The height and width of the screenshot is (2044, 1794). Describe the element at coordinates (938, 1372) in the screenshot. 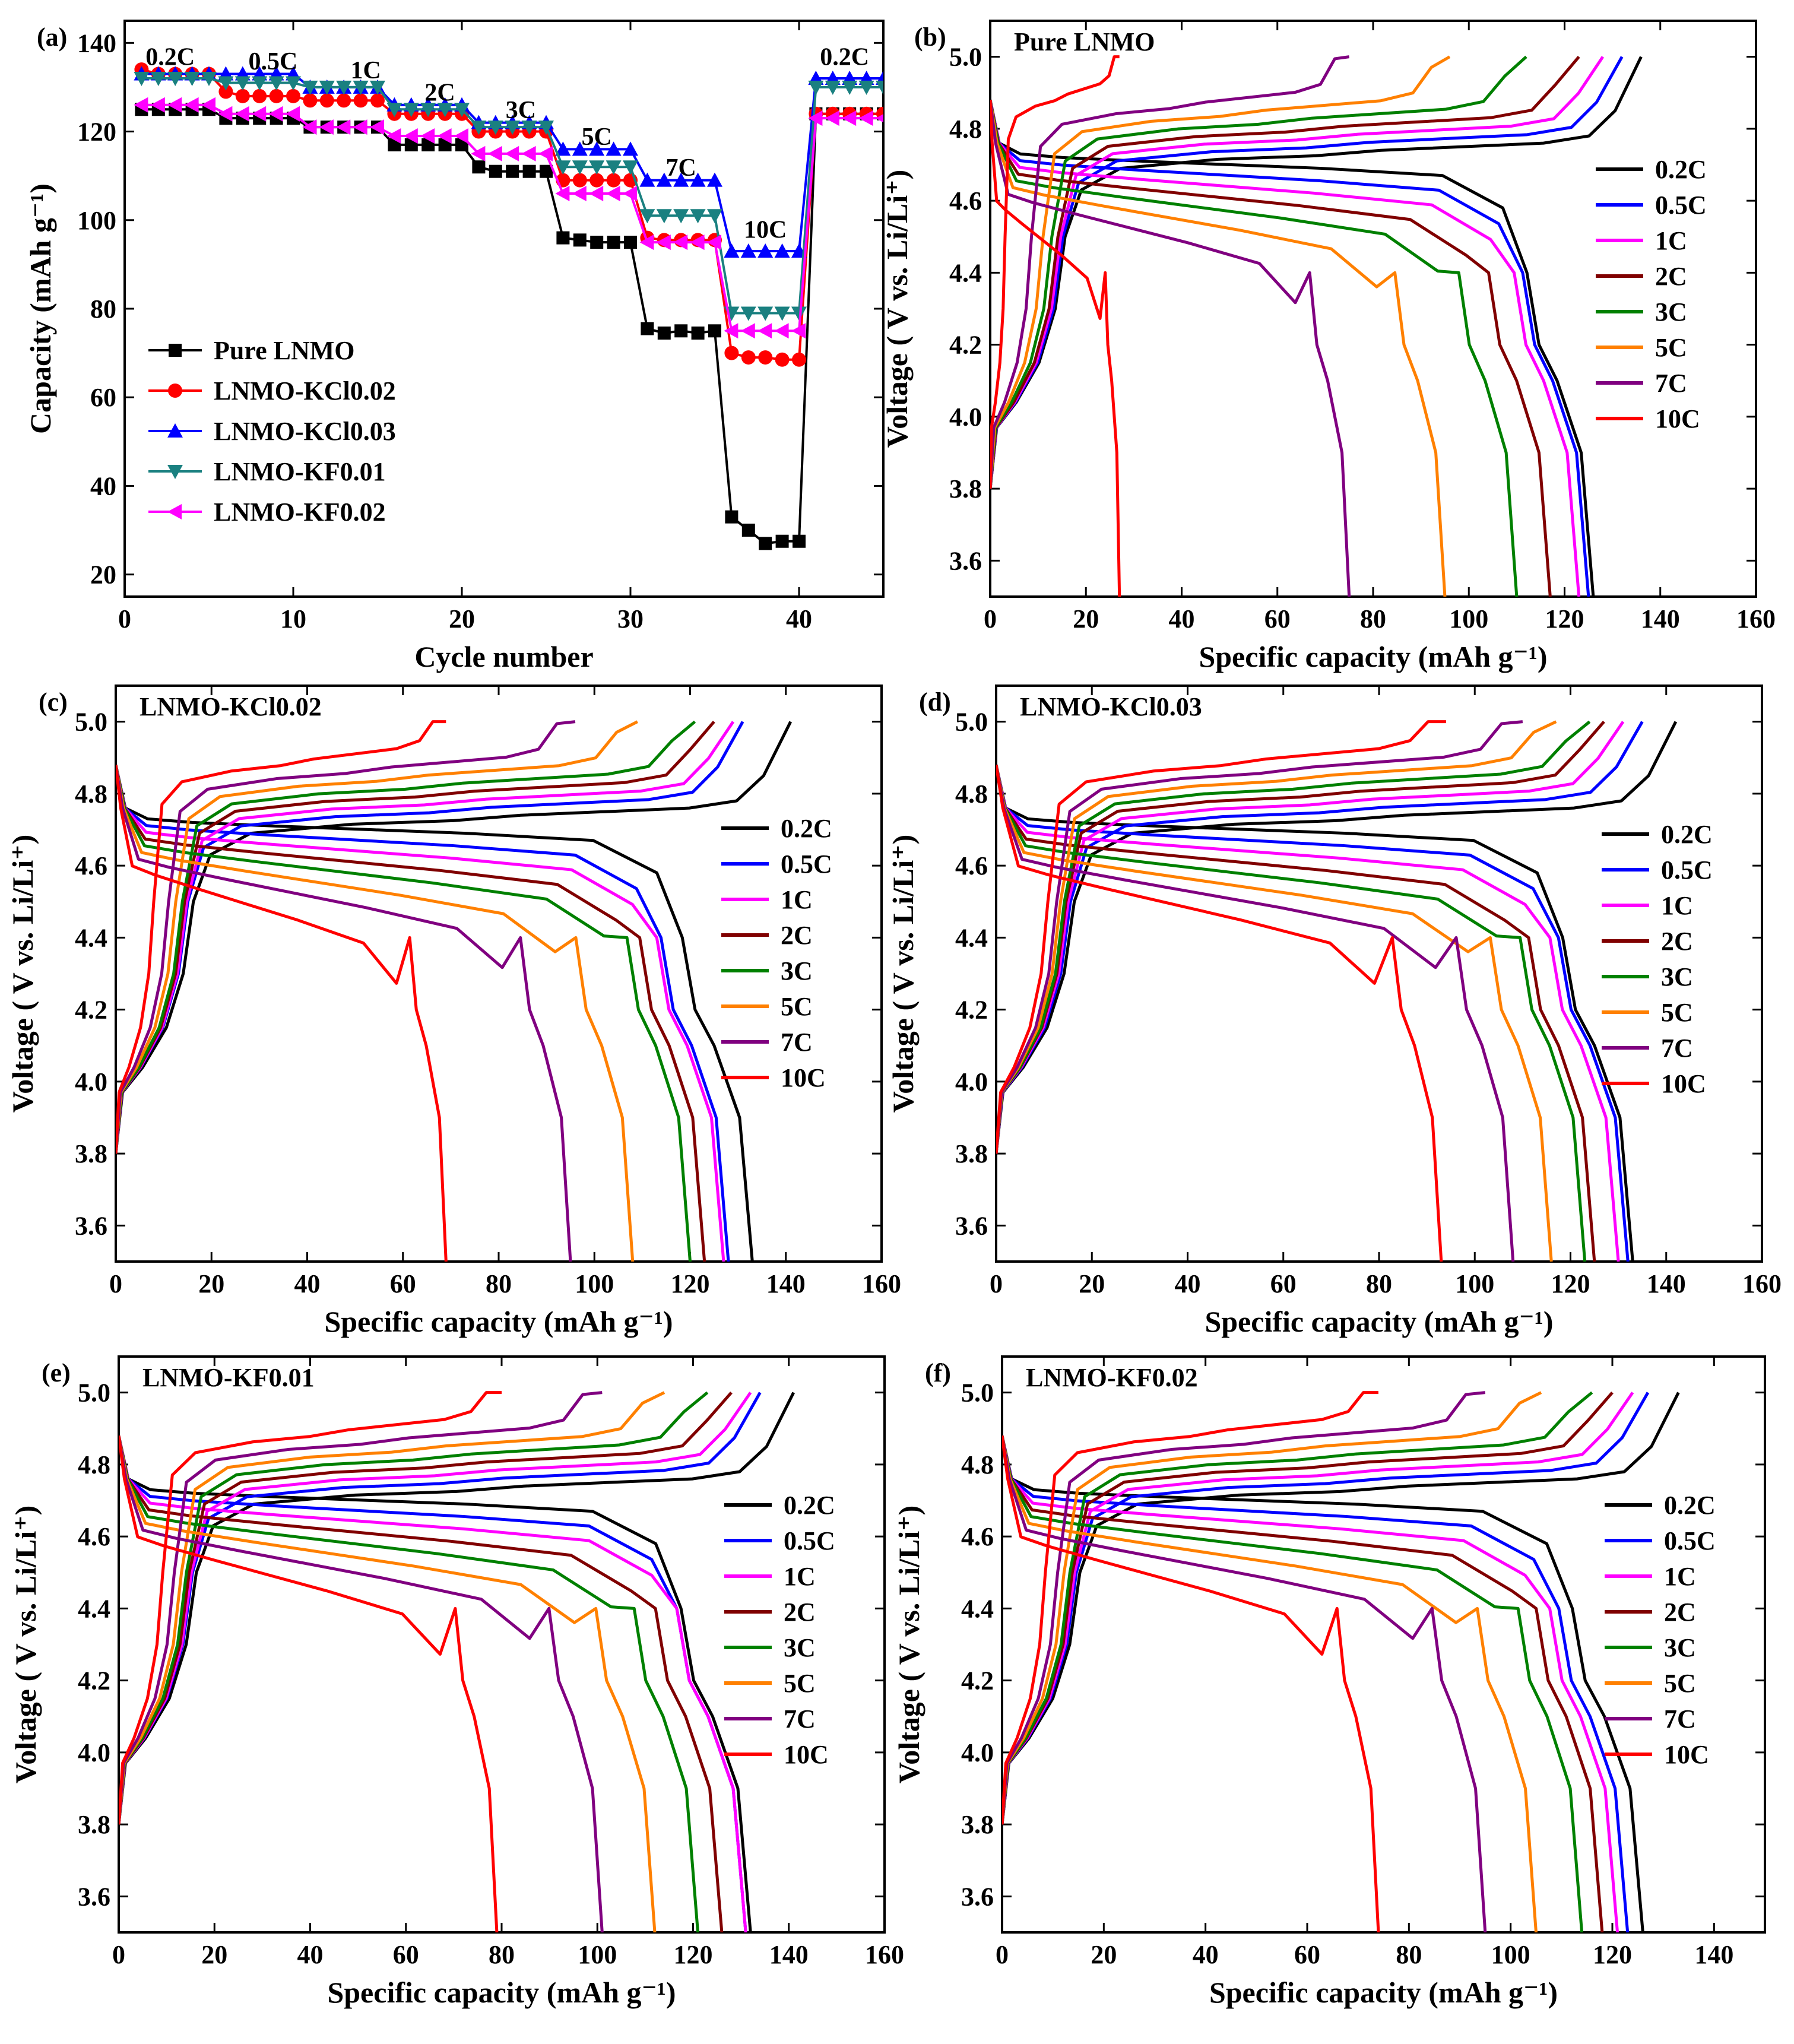

I see `panel-letter: (f)` at that location.